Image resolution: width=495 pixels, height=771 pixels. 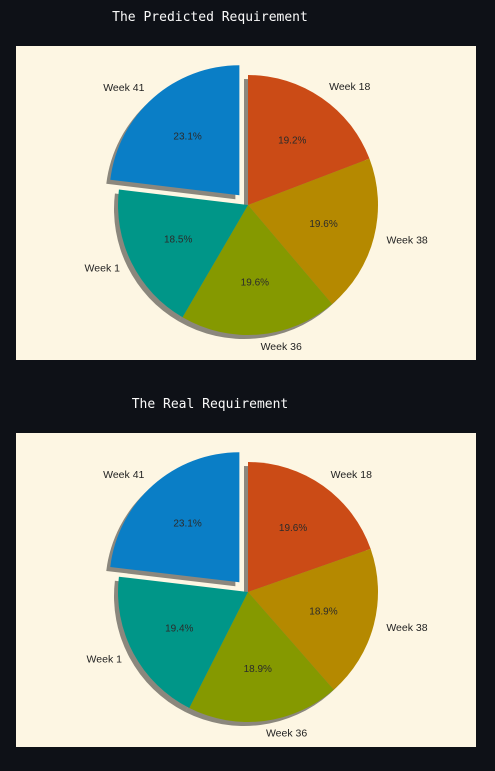 I want to click on chart-title-predicted: The Predicted Requirement, so click(x=210, y=17).